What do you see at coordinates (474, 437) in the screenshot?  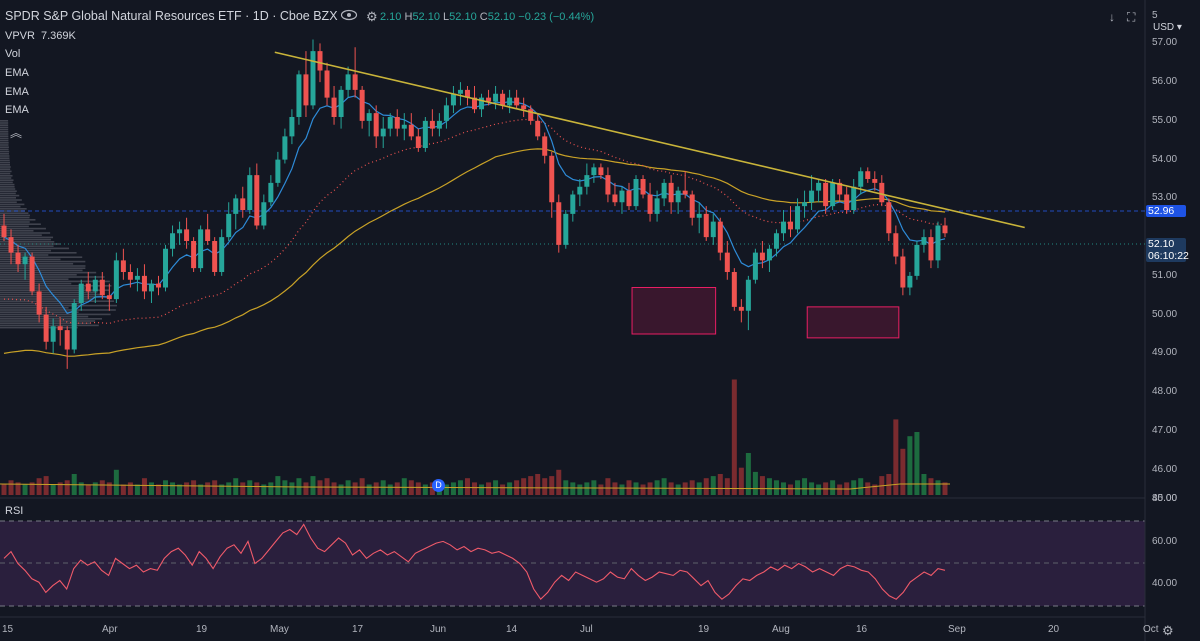 I see `volume-bars` at bounding box center [474, 437].